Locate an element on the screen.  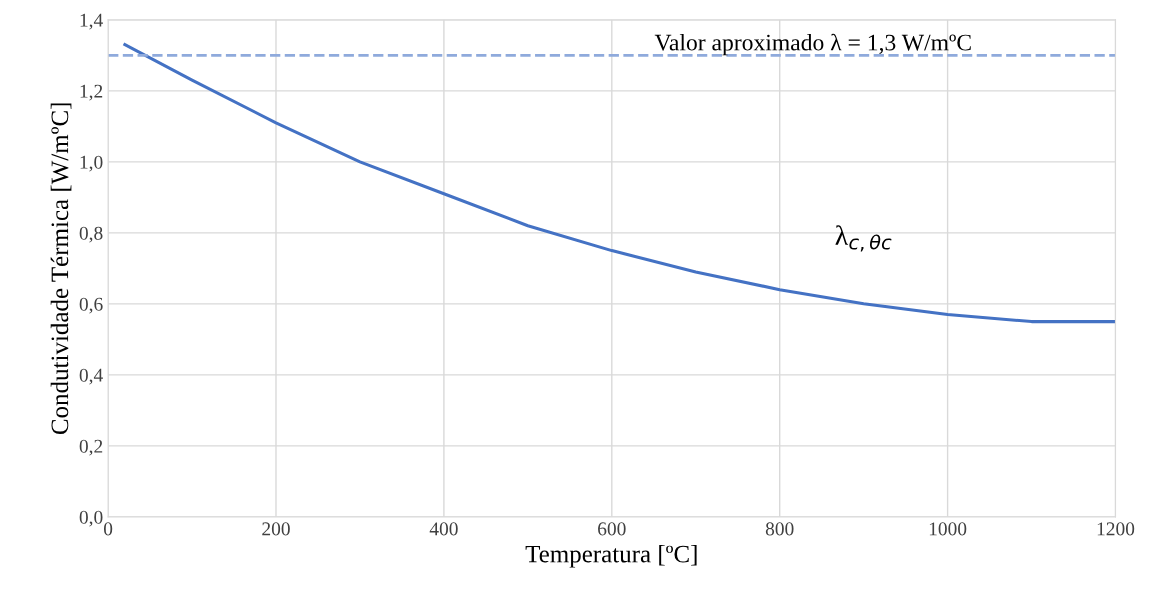
x-tick-label: 200 is located at coordinates (276, 529).